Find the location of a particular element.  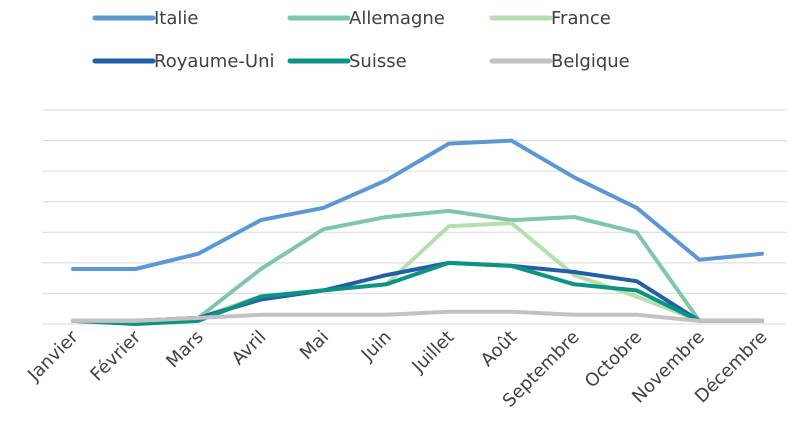

x-tick-label: Janvier is located at coordinates (53, 356).